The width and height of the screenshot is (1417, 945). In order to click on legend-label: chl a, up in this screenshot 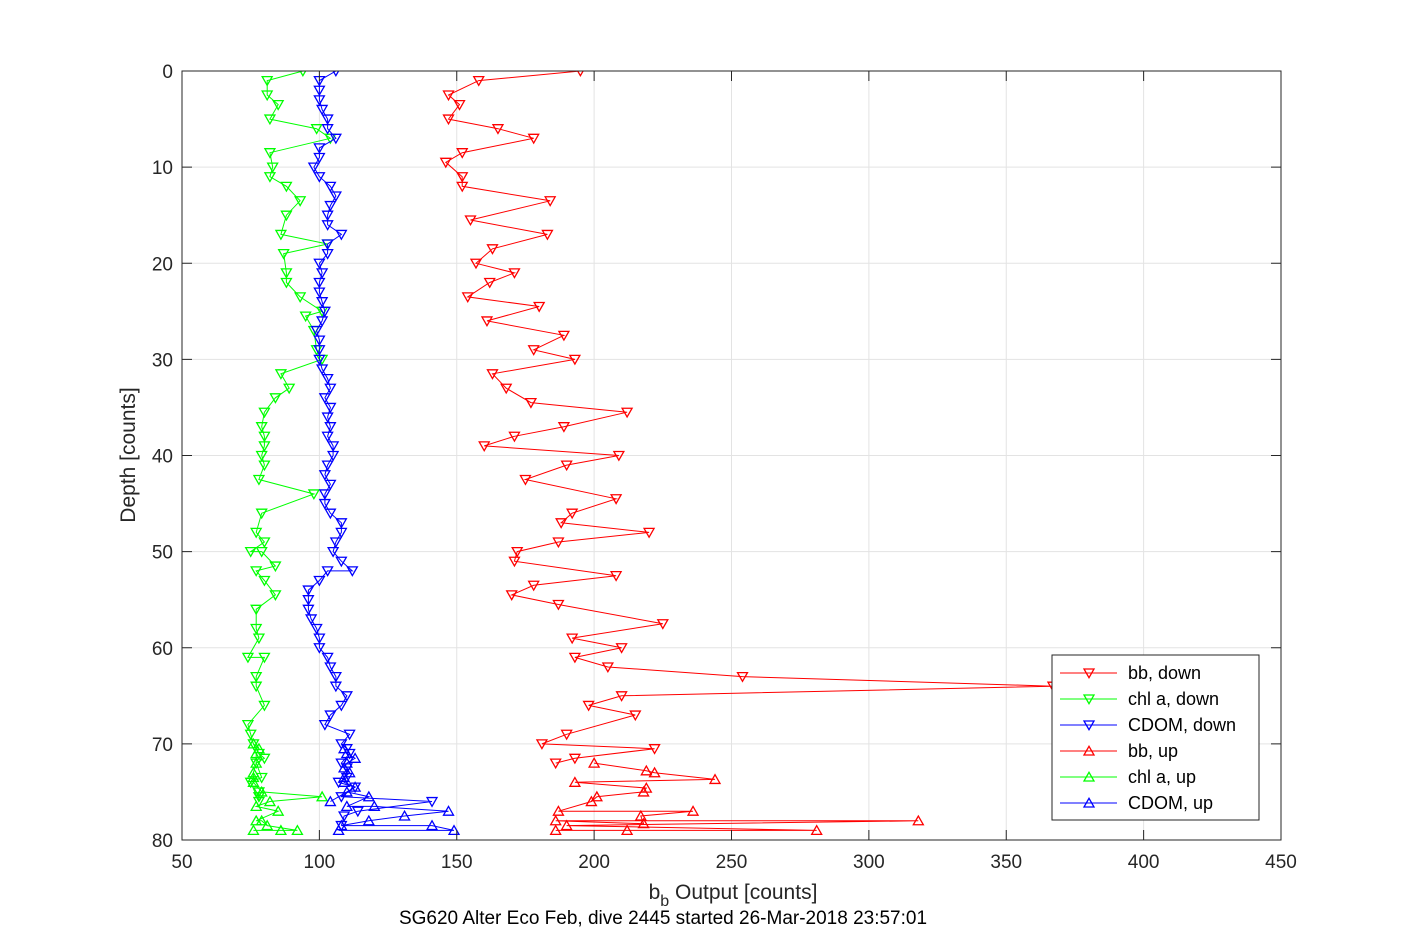, I will do `click(1162, 777)`.